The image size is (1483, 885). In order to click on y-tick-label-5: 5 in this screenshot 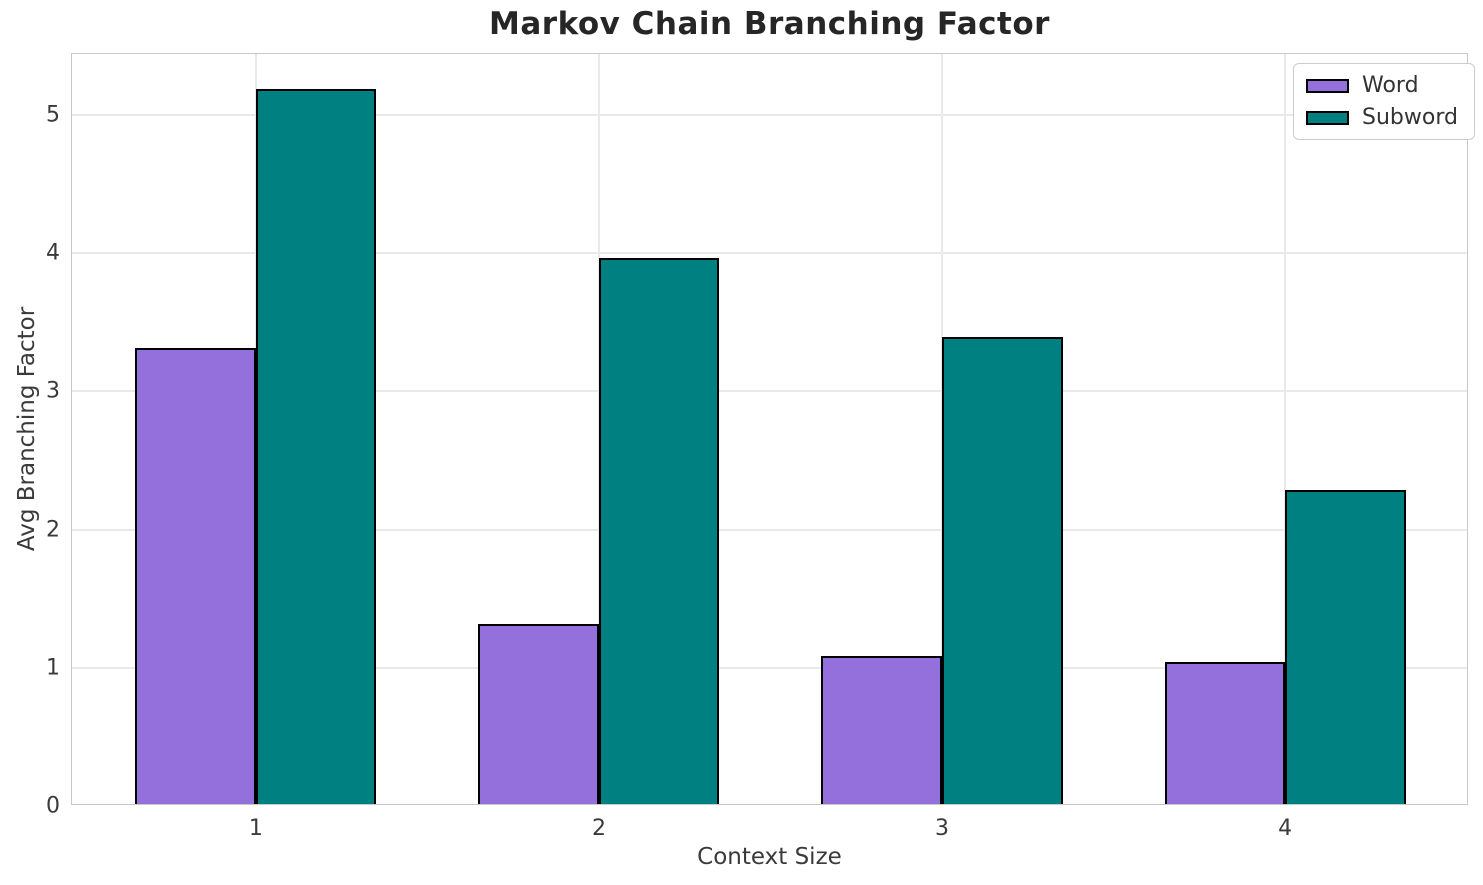, I will do `click(53, 115)`.